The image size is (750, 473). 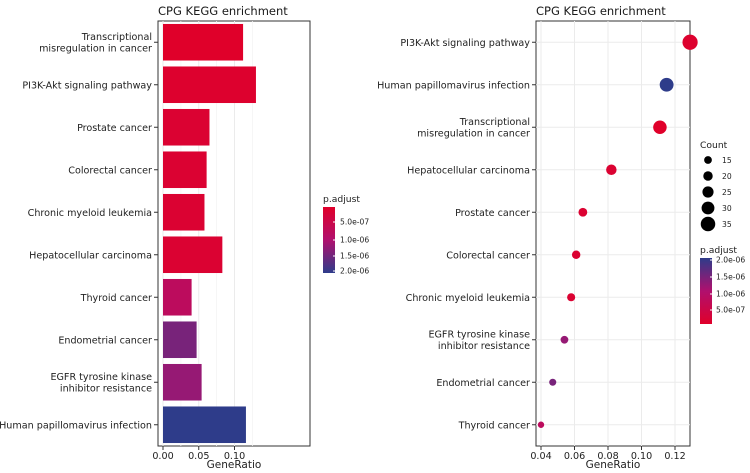 What do you see at coordinates (613, 465) in the screenshot?
I see `dot-chart-xlabel: GeneRatio` at bounding box center [613, 465].